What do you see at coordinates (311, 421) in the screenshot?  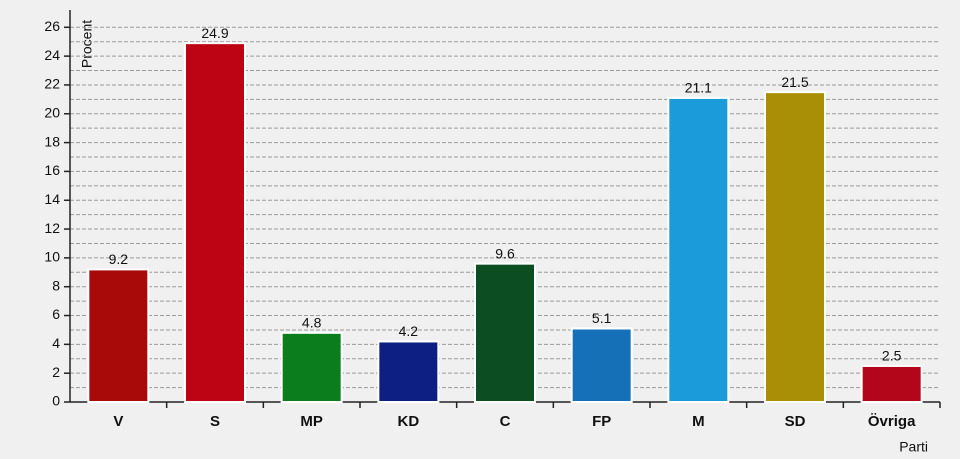 I see `x-tick-label: MP` at bounding box center [311, 421].